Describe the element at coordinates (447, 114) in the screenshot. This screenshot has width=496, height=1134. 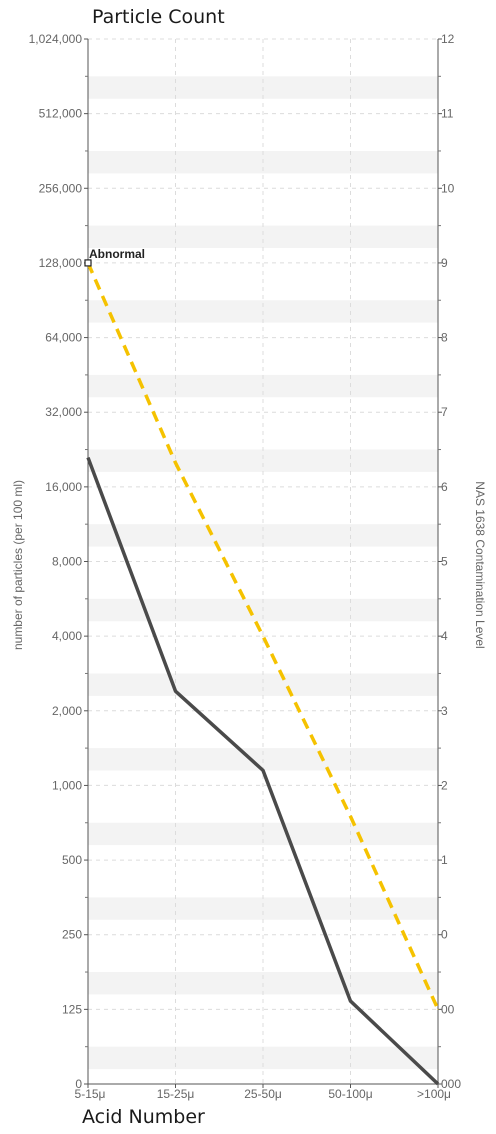
I see `y2-tick-label: 11` at that location.